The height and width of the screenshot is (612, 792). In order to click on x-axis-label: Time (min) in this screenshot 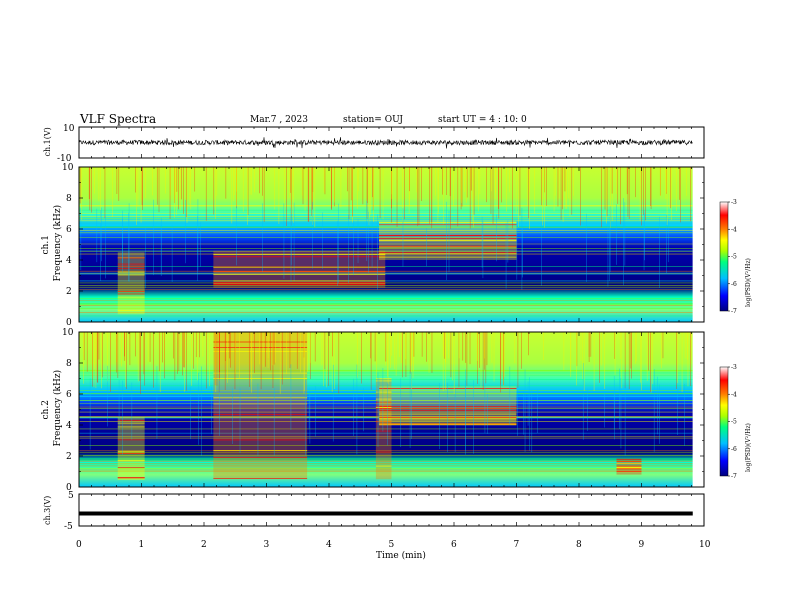, I will do `click(401, 555)`.